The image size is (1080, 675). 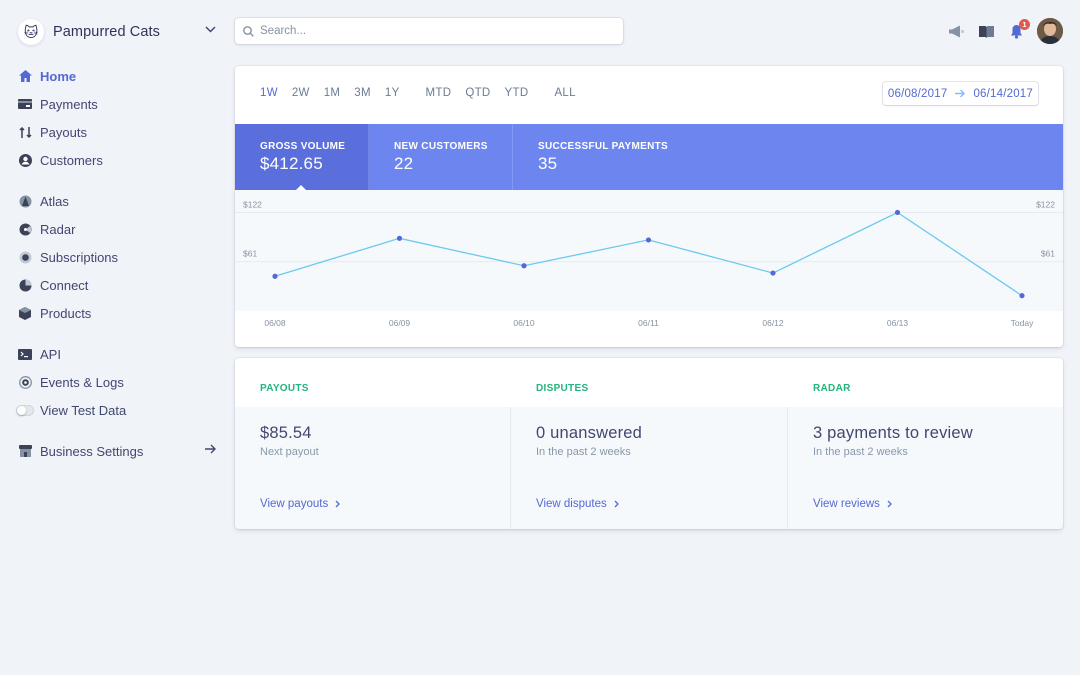 What do you see at coordinates (106, 32) in the screenshot?
I see `account-name: Pampurred Cats` at bounding box center [106, 32].